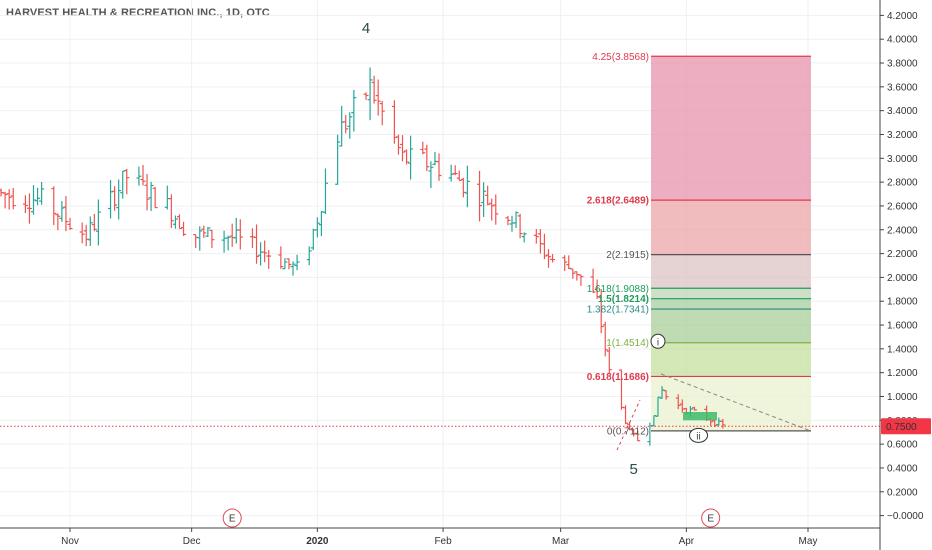  Describe the element at coordinates (902, 183) in the screenshot. I see `price-tick-label: 2.8000` at that location.